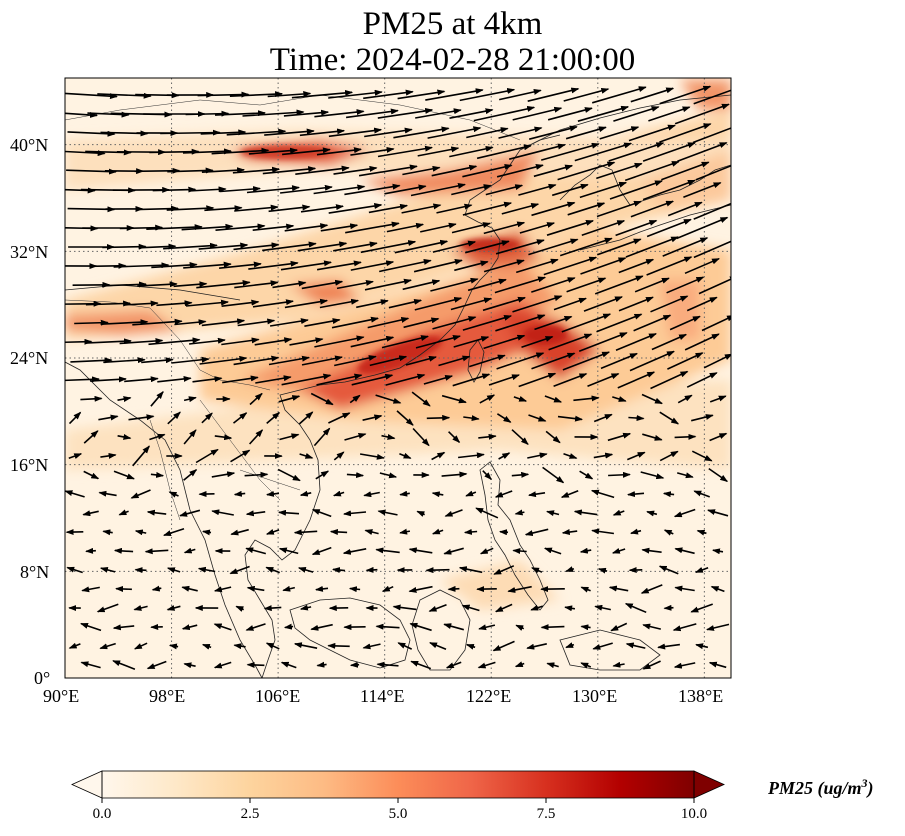  Describe the element at coordinates (35, 572) in the screenshot. I see `y-tick-label: 8°N` at that location.